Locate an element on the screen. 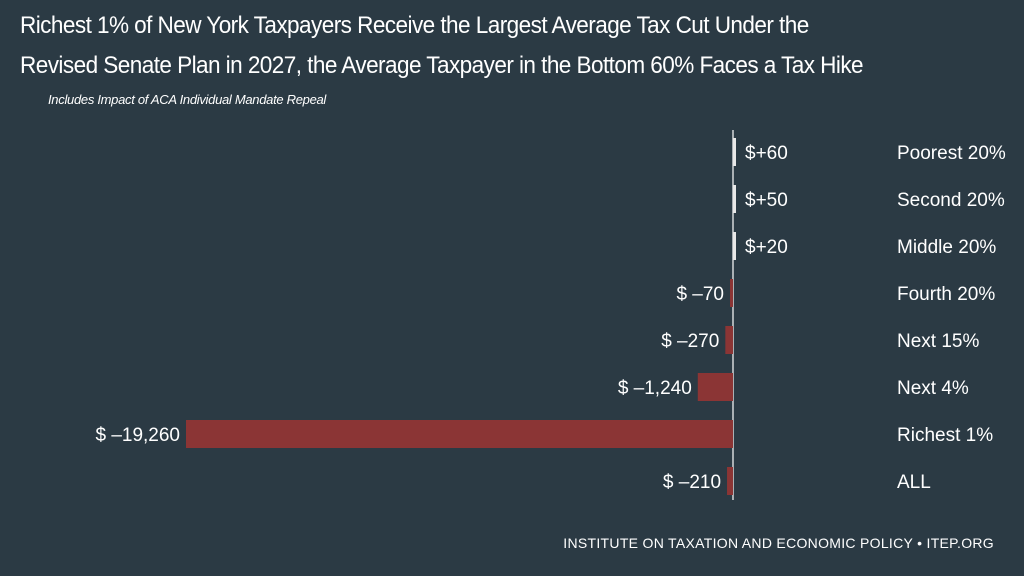 This screenshot has height=576, width=1024. data-label: $ –210 is located at coordinates (692, 482).